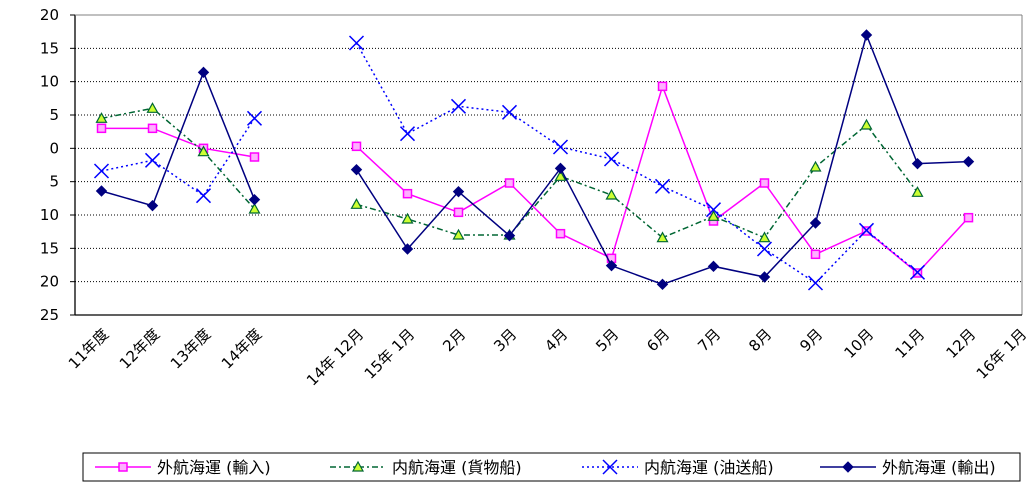  I want to click on y-tick-label: 25, so click(49, 315).